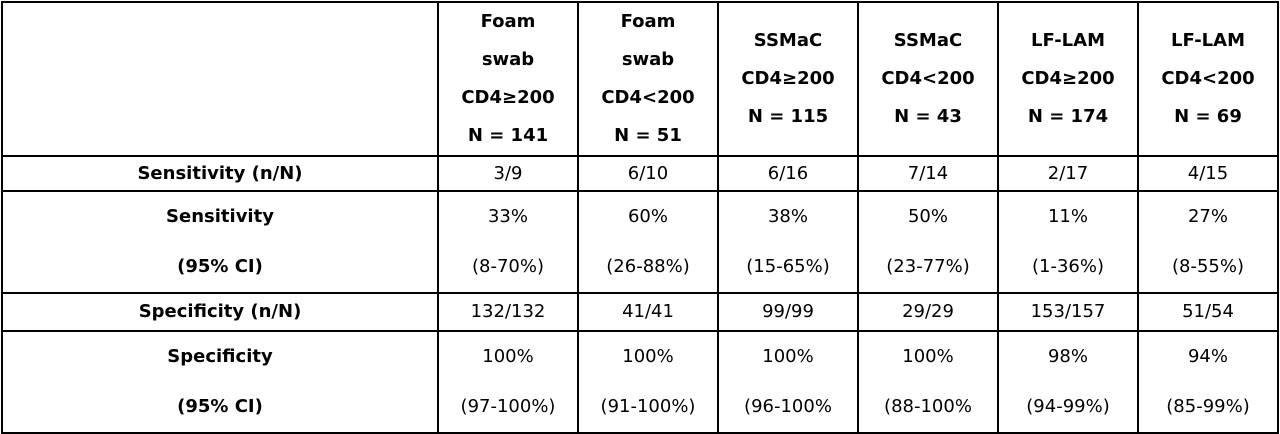  I want to click on table-cell: 51/54, so click(1208, 312).